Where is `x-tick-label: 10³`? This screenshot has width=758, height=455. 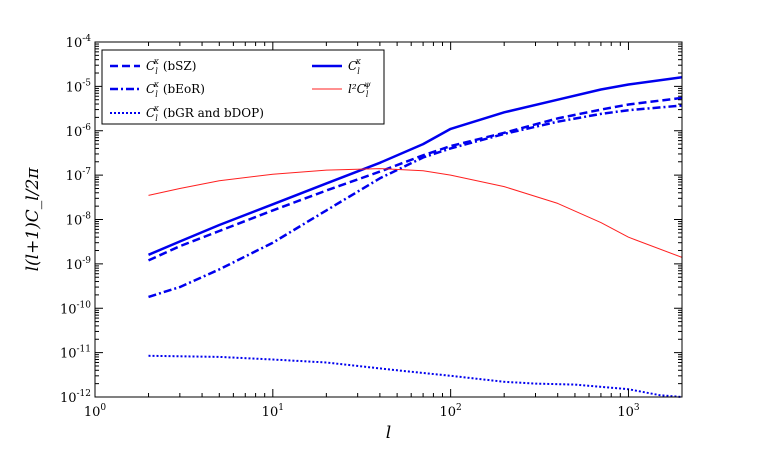 x-tick-label: 10³ is located at coordinates (628, 411).